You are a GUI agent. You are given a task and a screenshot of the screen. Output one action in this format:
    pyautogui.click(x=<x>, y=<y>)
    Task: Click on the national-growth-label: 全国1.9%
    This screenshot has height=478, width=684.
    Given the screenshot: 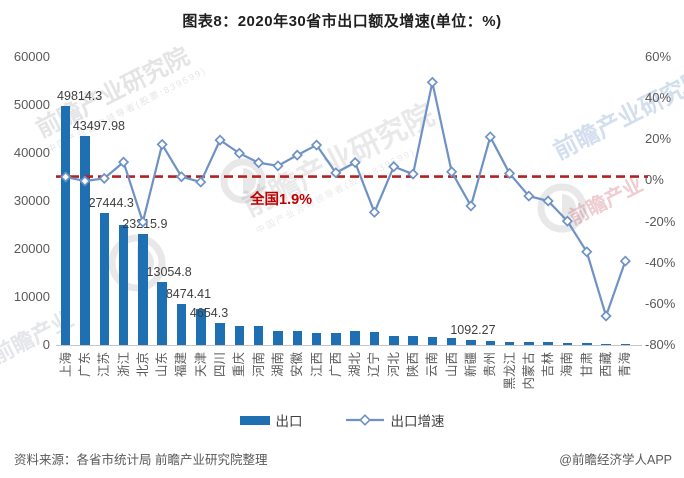 What is the action you would take?
    pyautogui.click(x=281, y=200)
    